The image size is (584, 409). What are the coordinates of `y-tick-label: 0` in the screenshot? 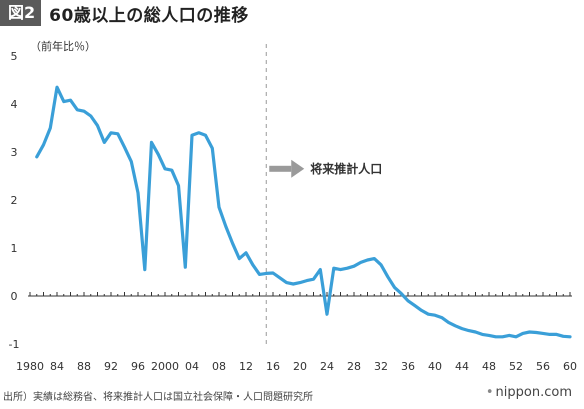 It's located at (14, 296).